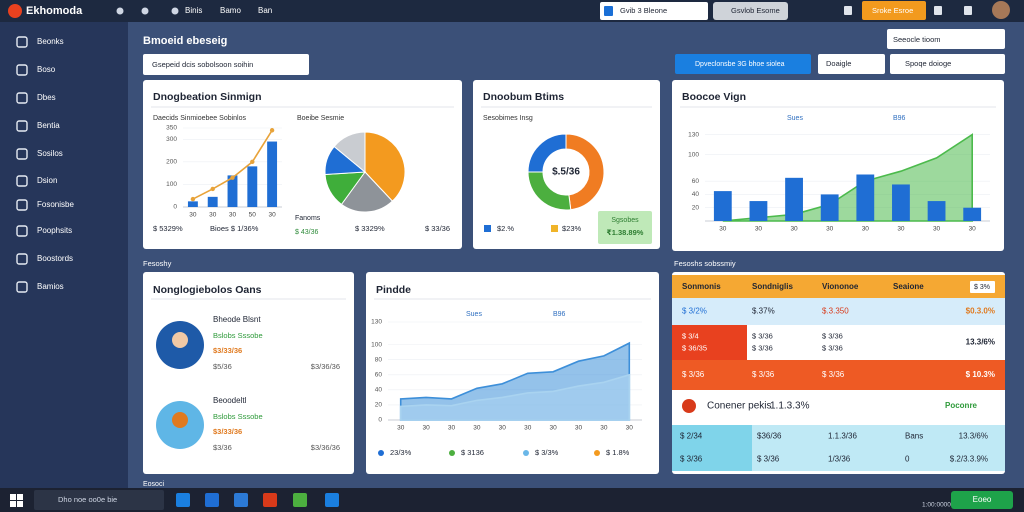 The width and height of the screenshot is (1024, 512). I want to click on table-cell: $ 2/34, so click(691, 436).